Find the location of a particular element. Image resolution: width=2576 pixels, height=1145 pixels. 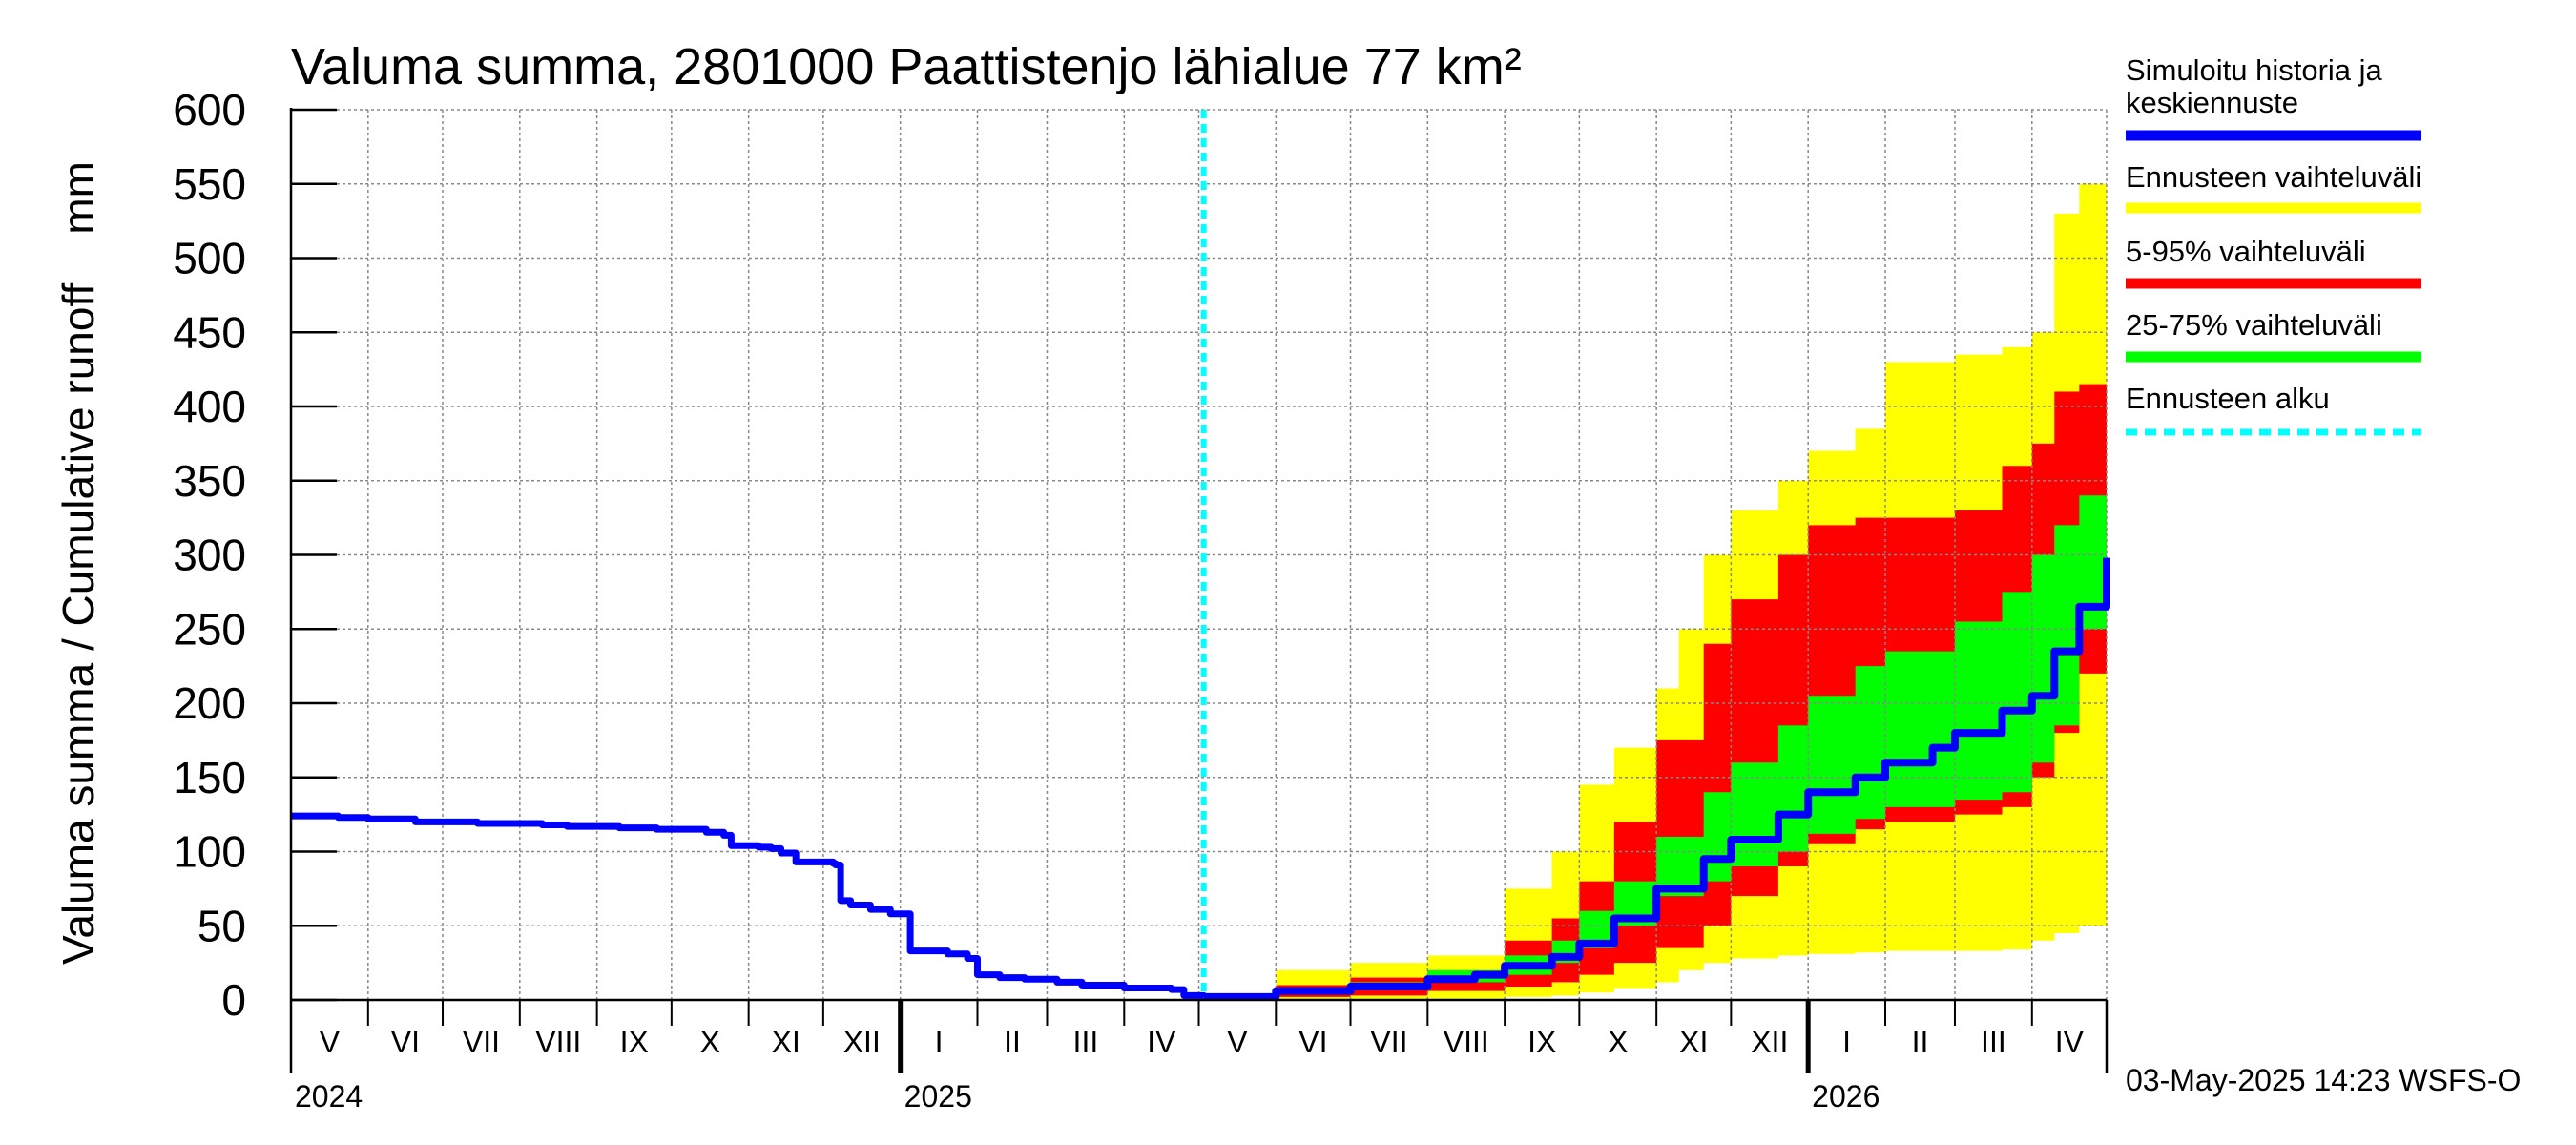

history-line is located at coordinates (749, 905).